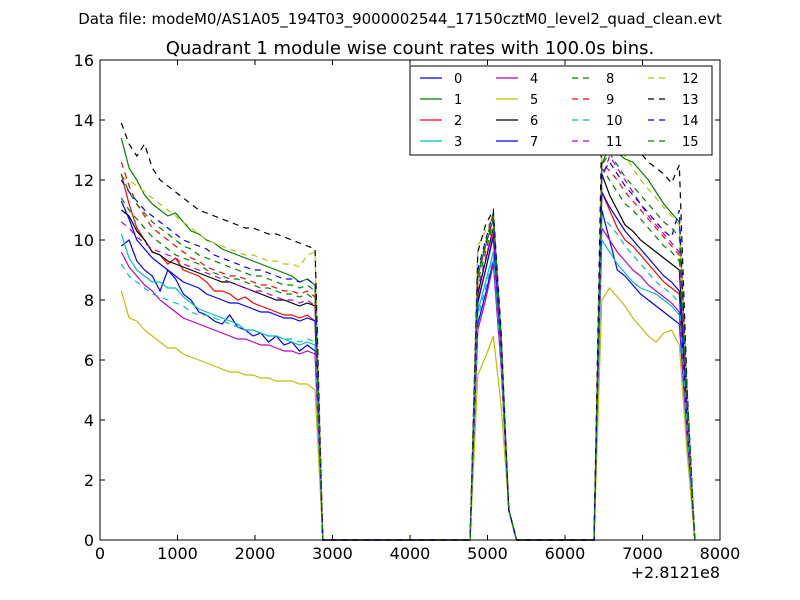 Image resolution: width=800 pixels, height=600 pixels. What do you see at coordinates (410, 553) in the screenshot?
I see `x-tick-label: 4000` at bounding box center [410, 553].